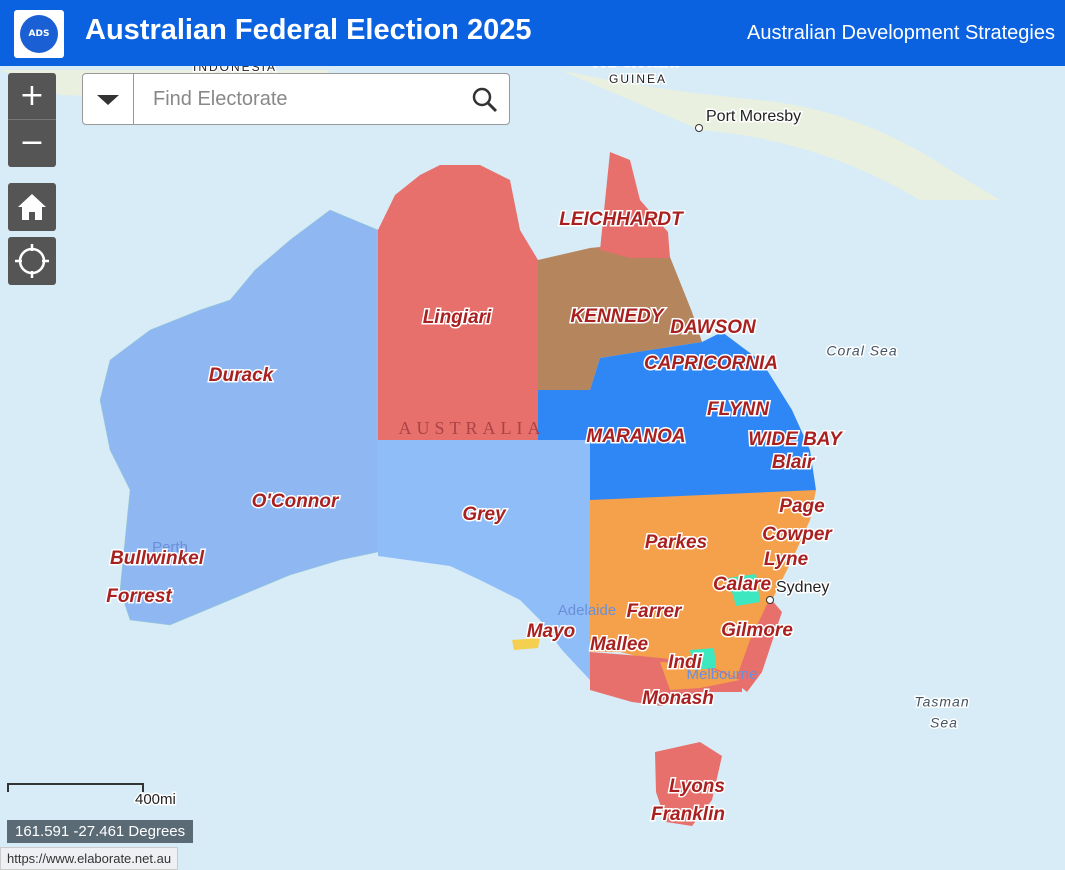  Describe the element at coordinates (242, 375) in the screenshot. I see `electorate-label: Durack` at that location.